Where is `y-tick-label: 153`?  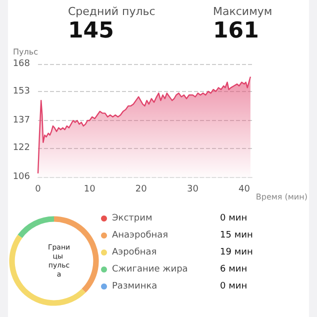 y-tick-label: 153 is located at coordinates (21, 91).